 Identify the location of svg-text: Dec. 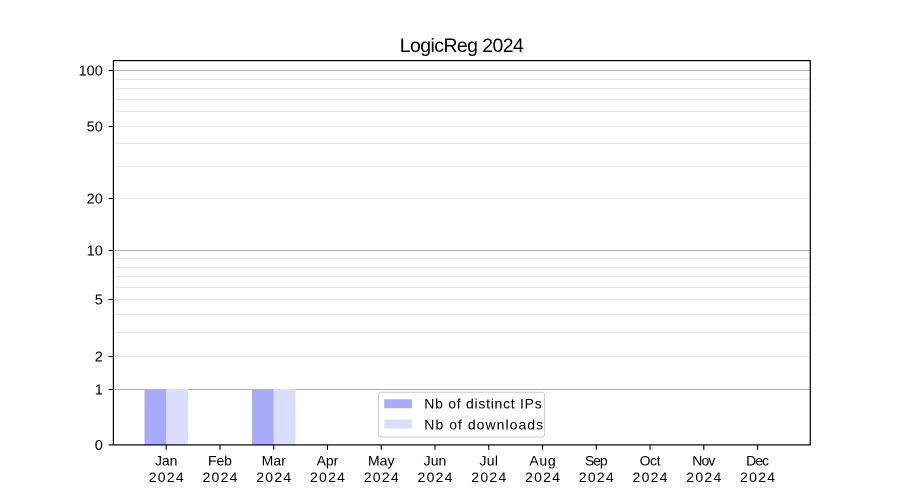
(757, 461).